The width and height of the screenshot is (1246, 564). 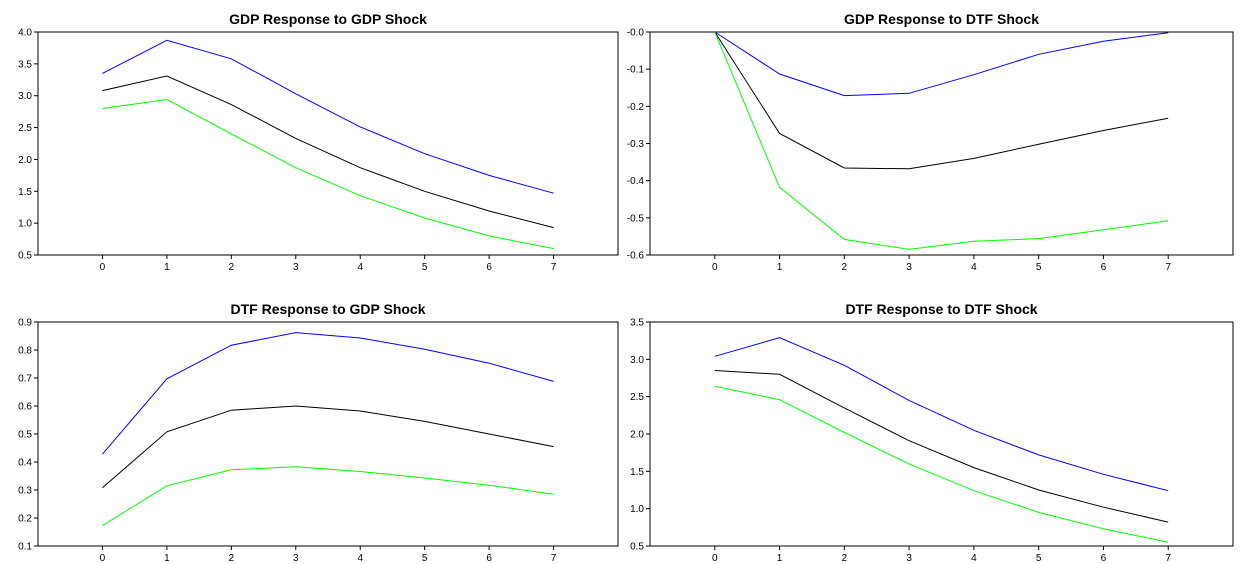 What do you see at coordinates (636, 218) in the screenshot?
I see `y-tick-label: -0.5` at bounding box center [636, 218].